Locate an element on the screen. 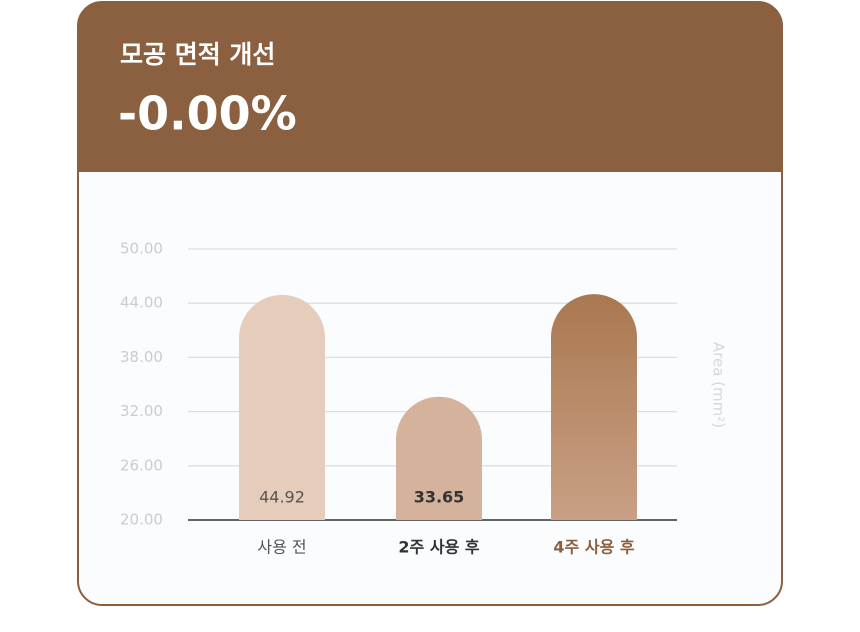 The width and height of the screenshot is (860, 632). y-tick-label: 32.00 is located at coordinates (141, 411).